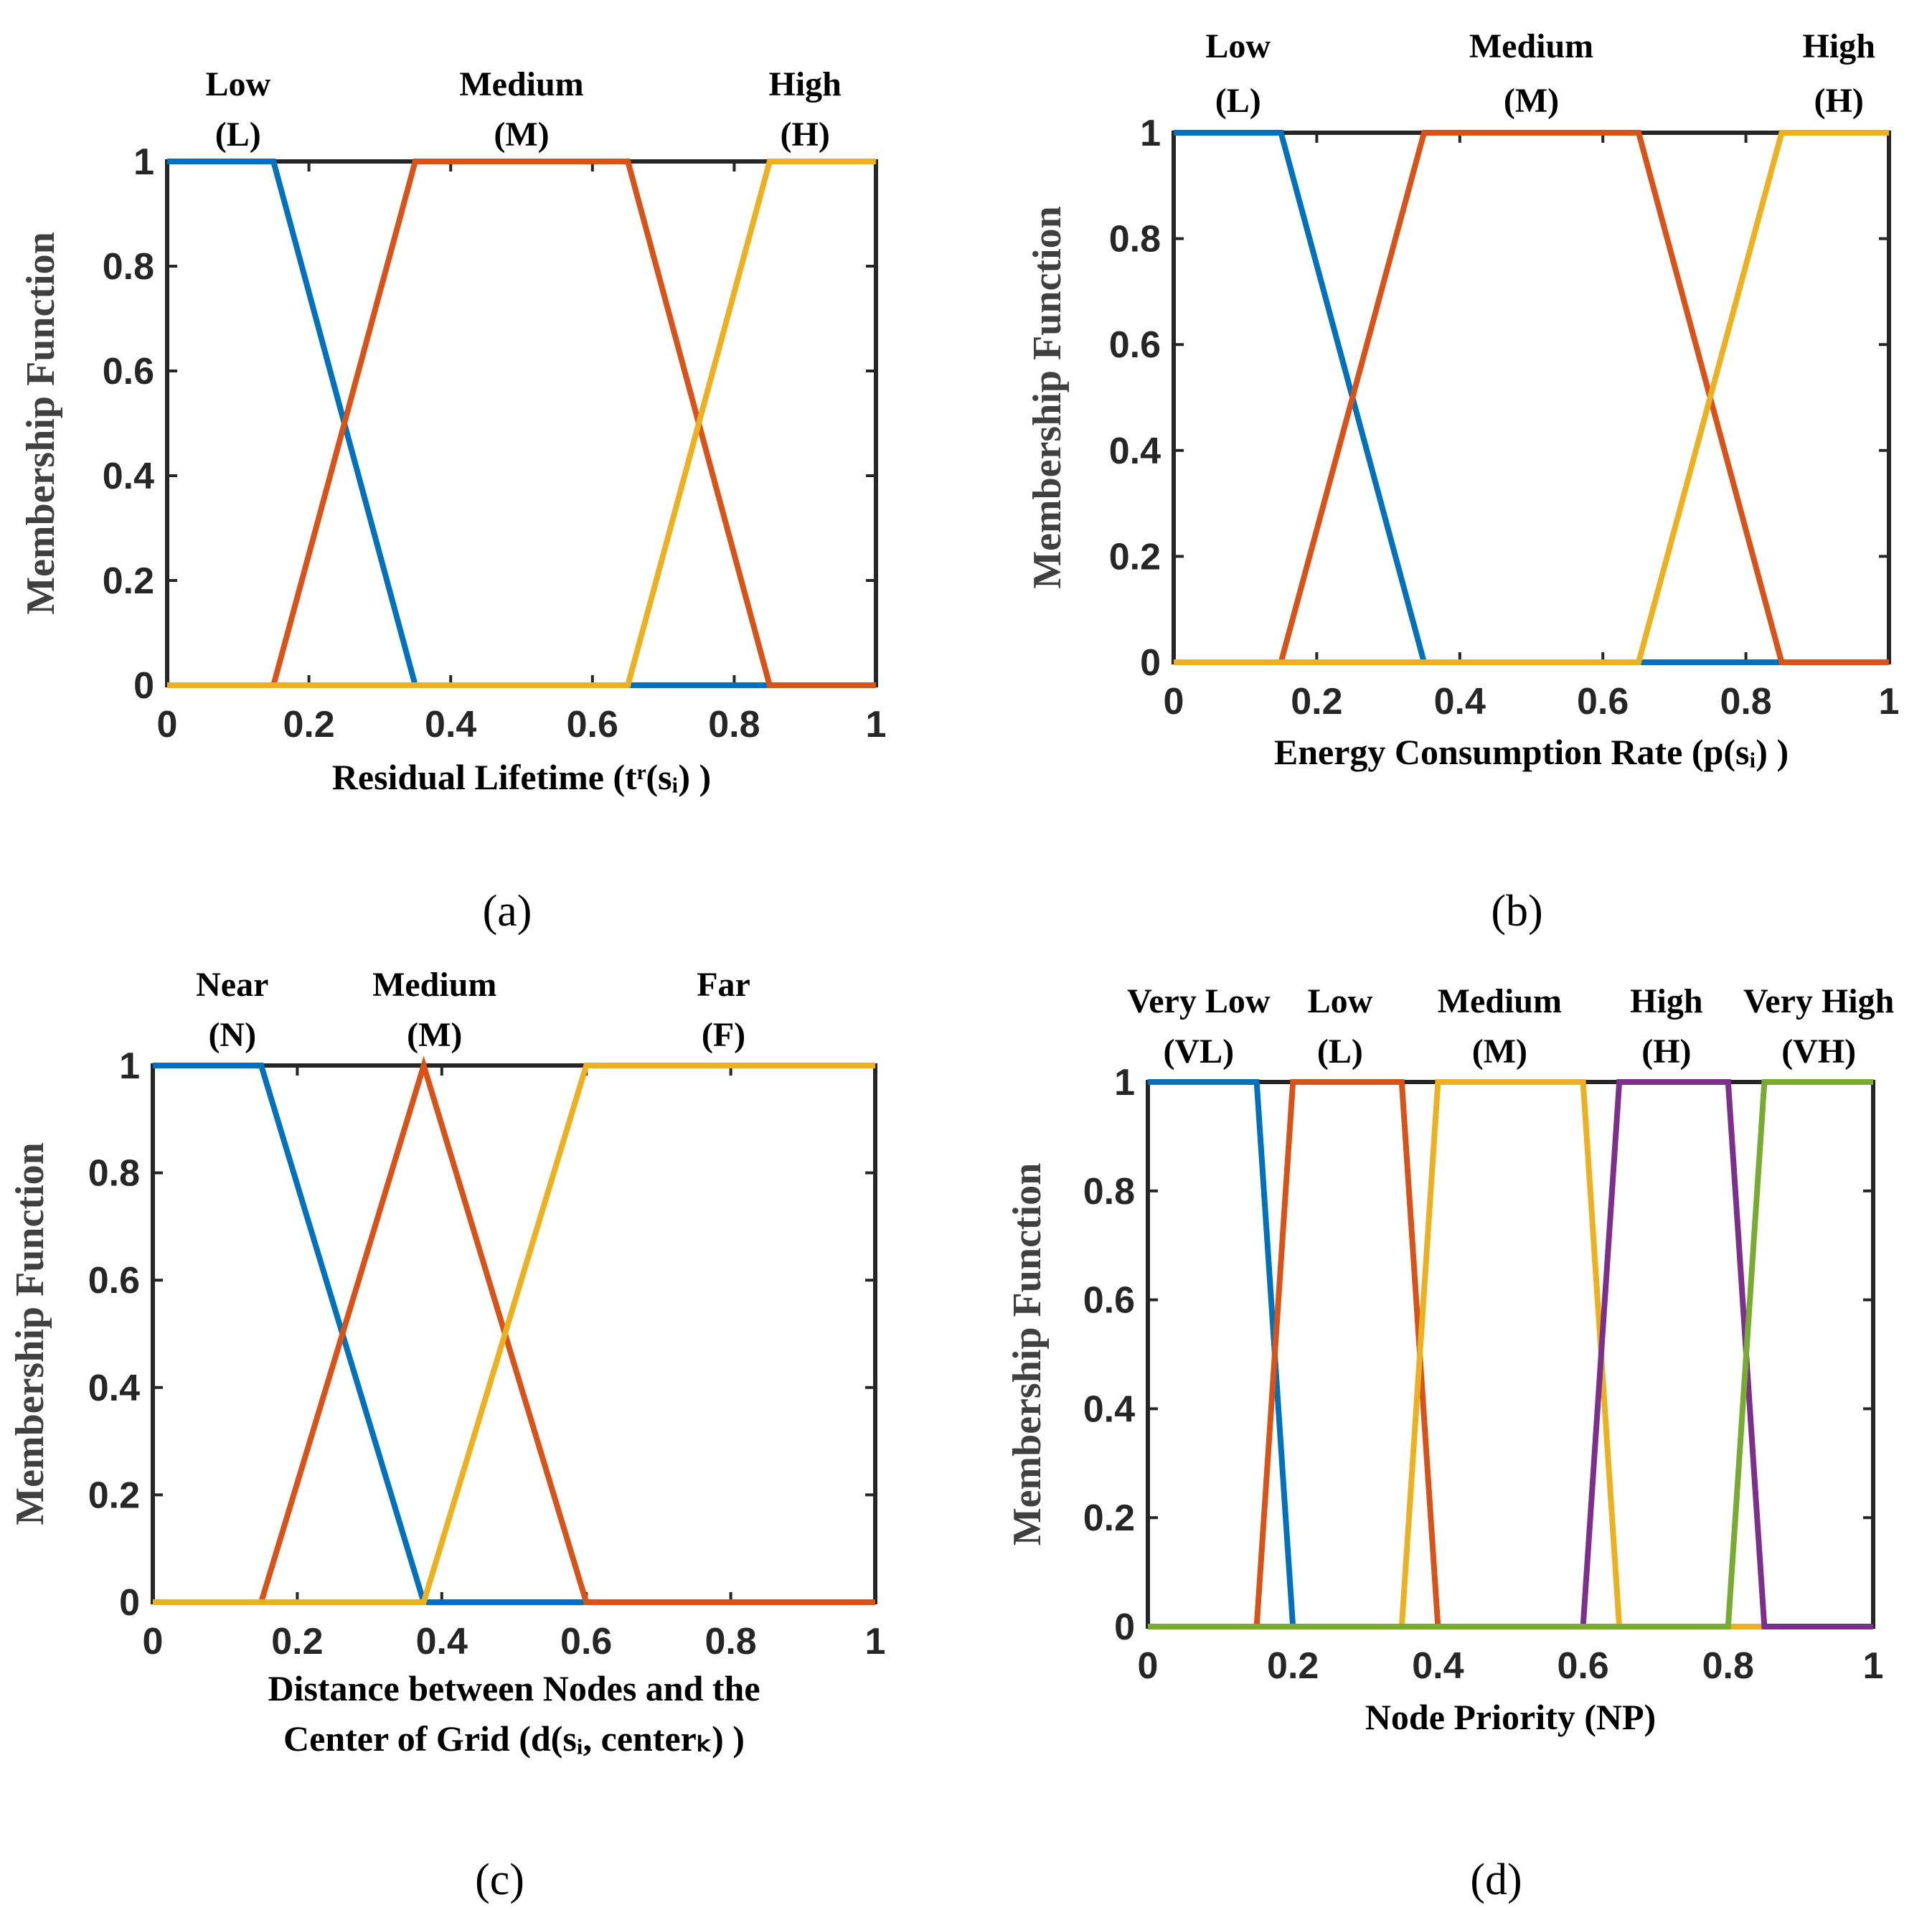  Describe the element at coordinates (1517, 911) in the screenshot. I see `panel-label: (b)` at that location.